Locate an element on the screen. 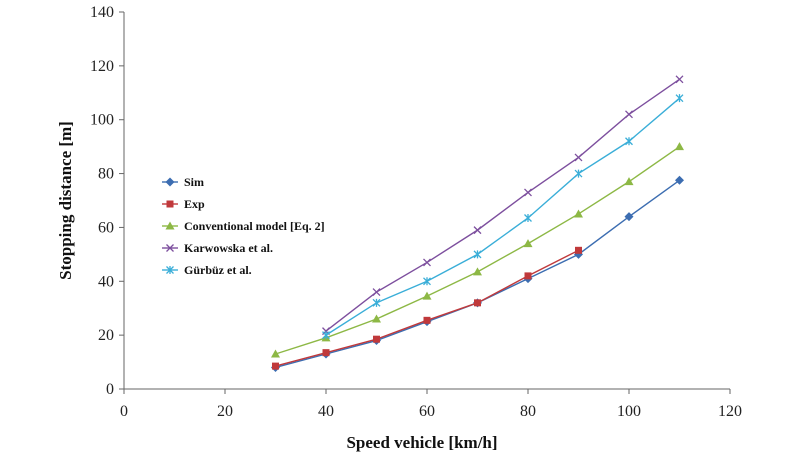 Image resolution: width=800 pixels, height=456 pixels. legend-item: Sim is located at coordinates (183, 182).